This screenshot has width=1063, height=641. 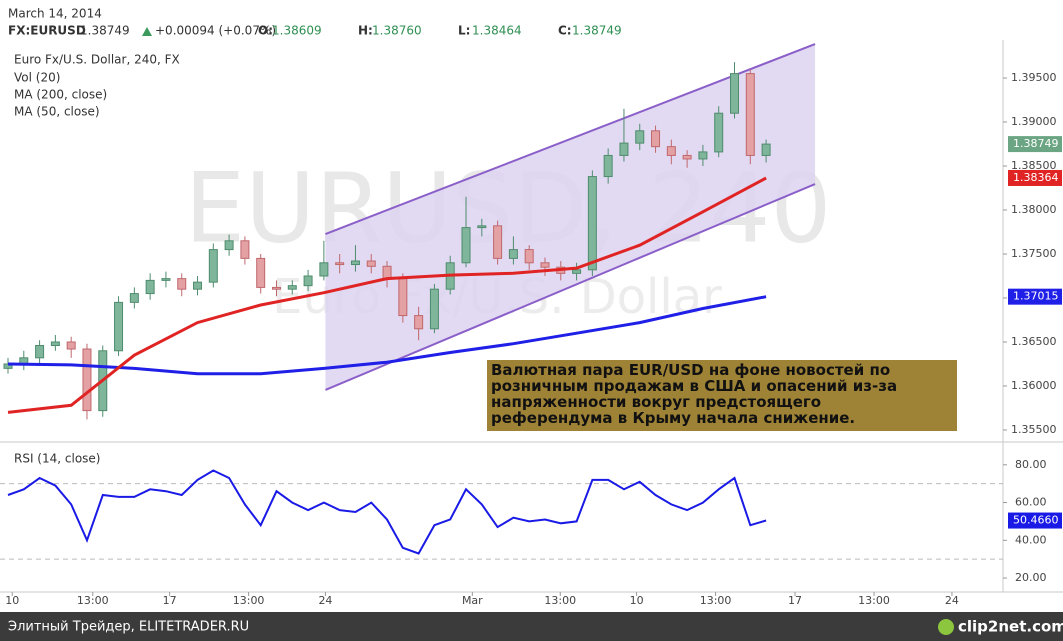 What do you see at coordinates (1034, 385) in the screenshot?
I see `y-tick-label: 1.36000` at bounding box center [1034, 385].